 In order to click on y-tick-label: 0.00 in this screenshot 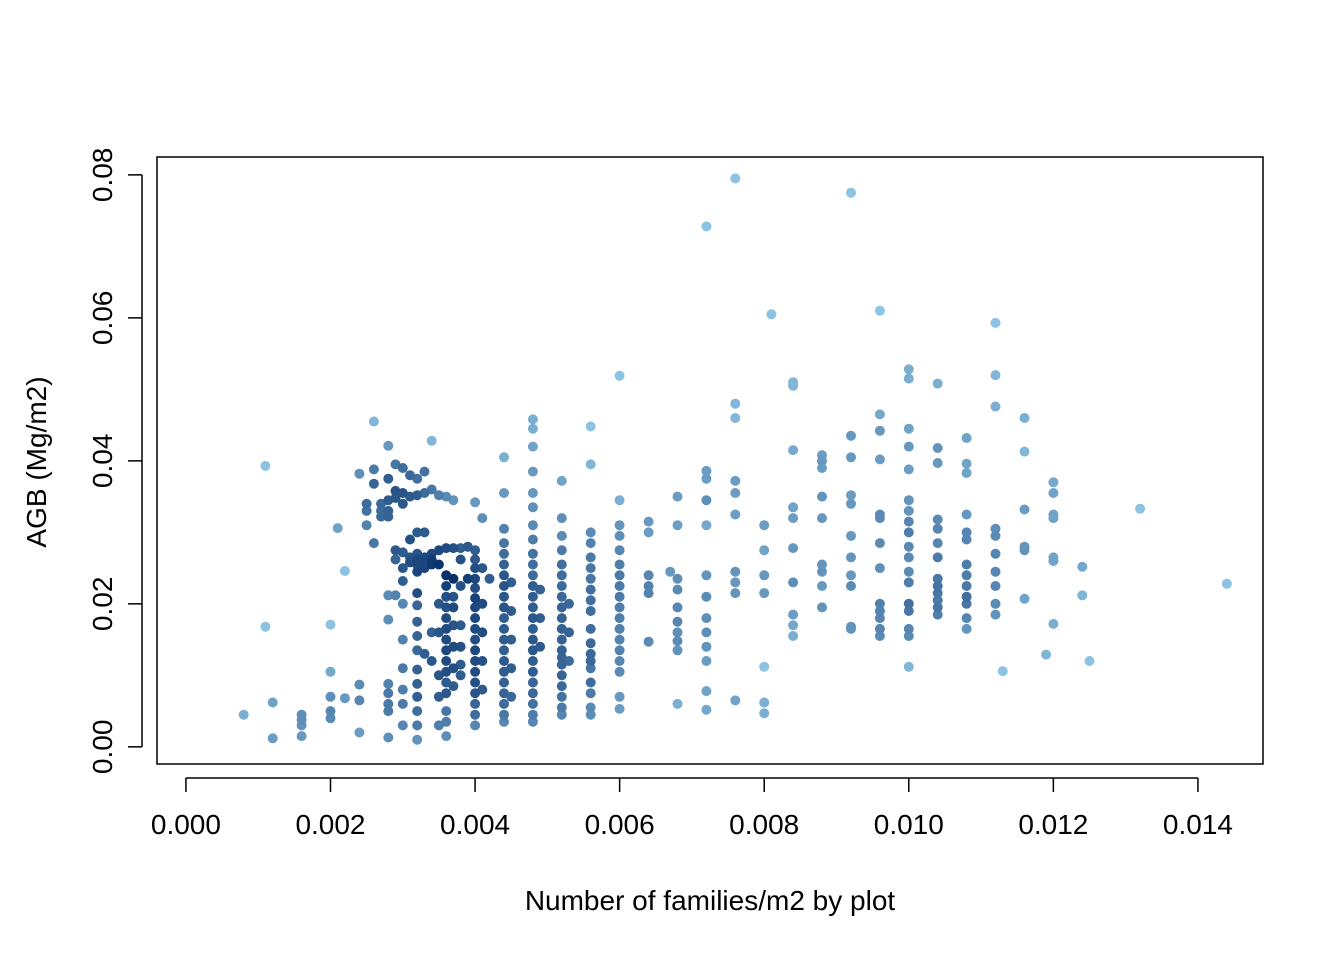, I will do `click(102, 747)`.